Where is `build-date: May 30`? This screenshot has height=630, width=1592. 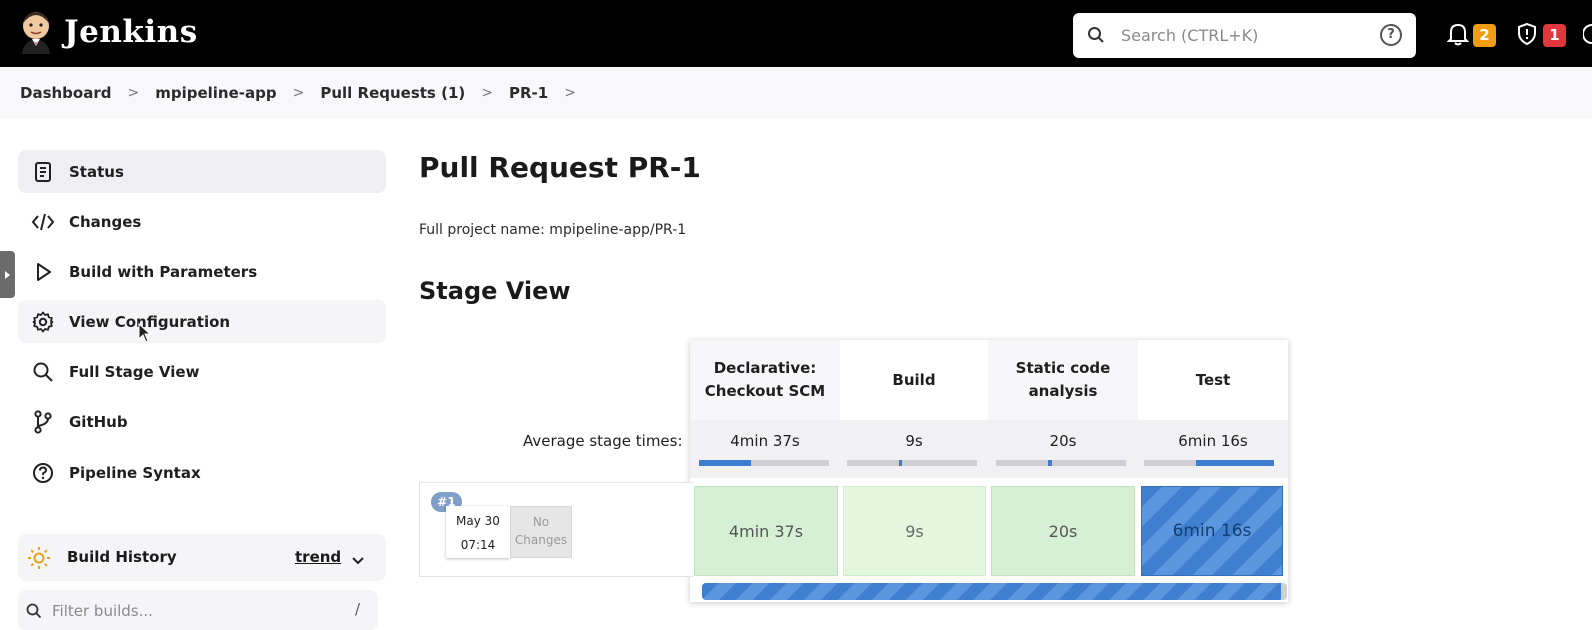 build-date: May 30 is located at coordinates (478, 521).